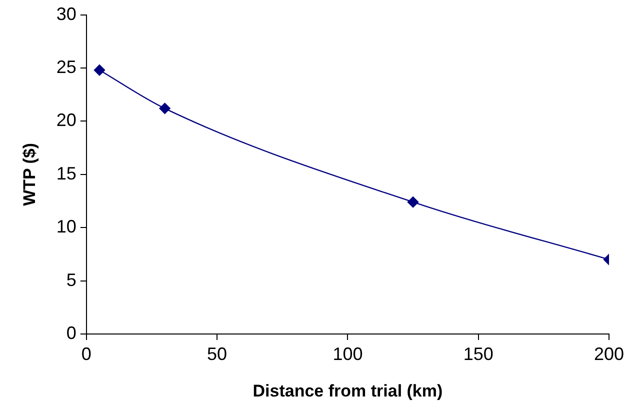 The height and width of the screenshot is (418, 629). I want to click on y-tick-label: 30, so click(66, 14).